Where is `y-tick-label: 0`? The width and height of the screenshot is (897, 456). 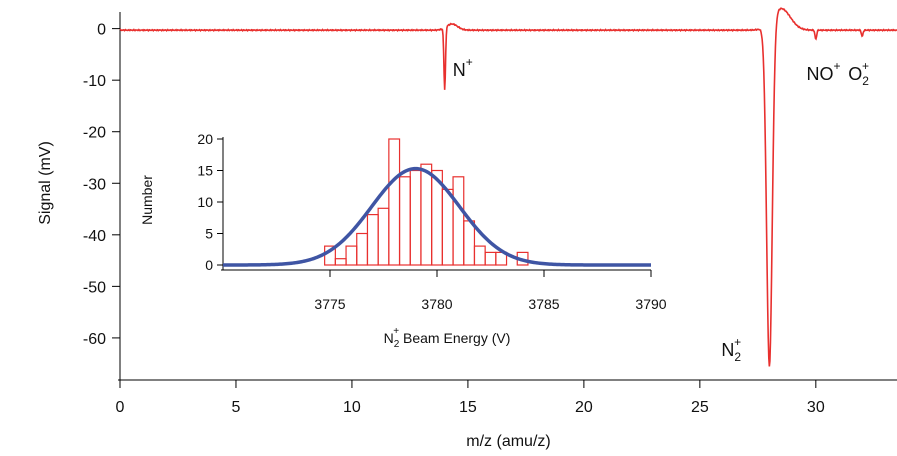 y-tick-label: 0 is located at coordinates (101, 30).